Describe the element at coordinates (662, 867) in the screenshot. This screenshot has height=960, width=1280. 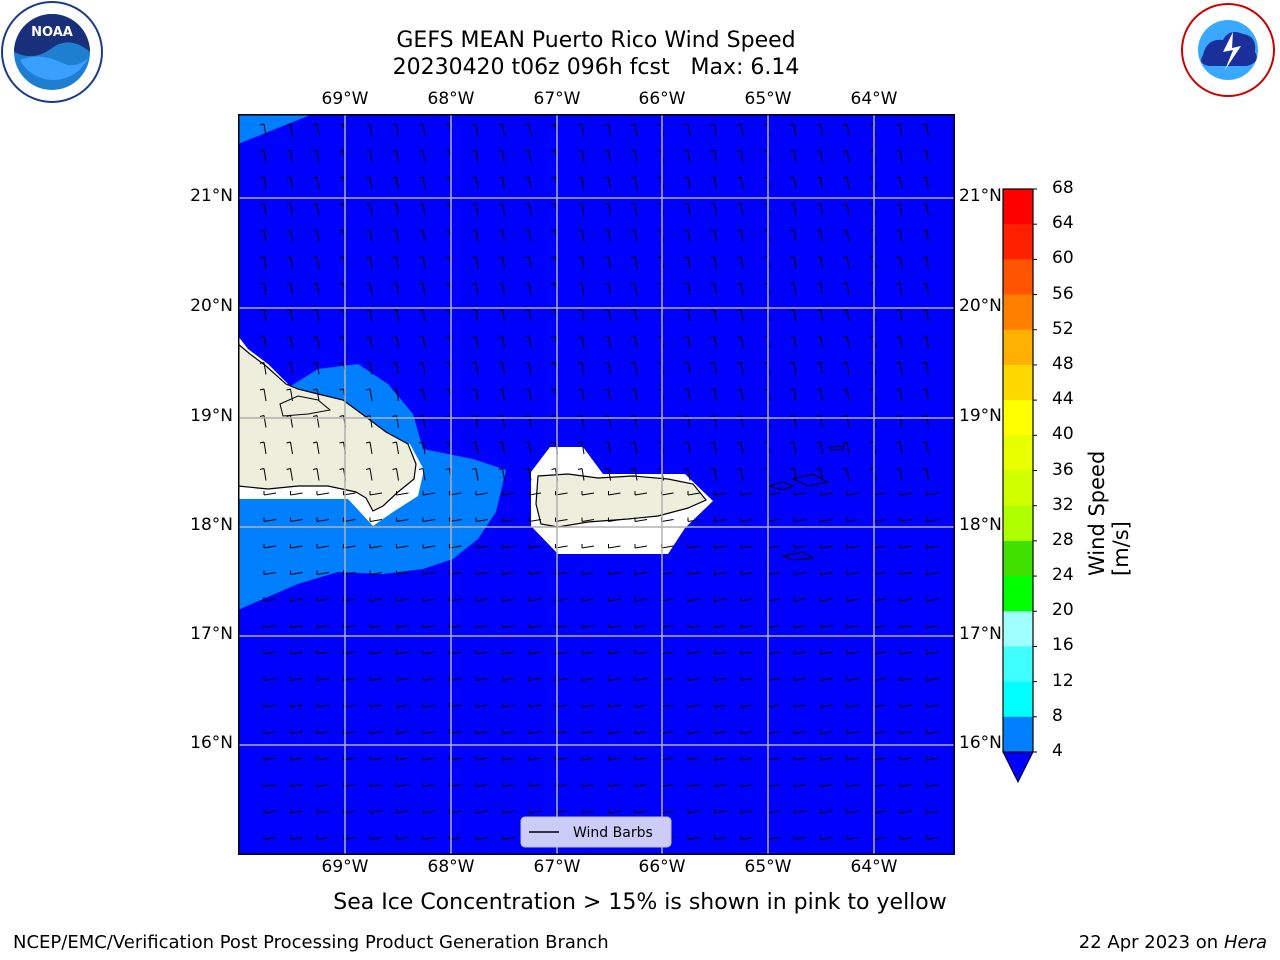
I see `lon-label-bottom-66w: 66°W` at that location.